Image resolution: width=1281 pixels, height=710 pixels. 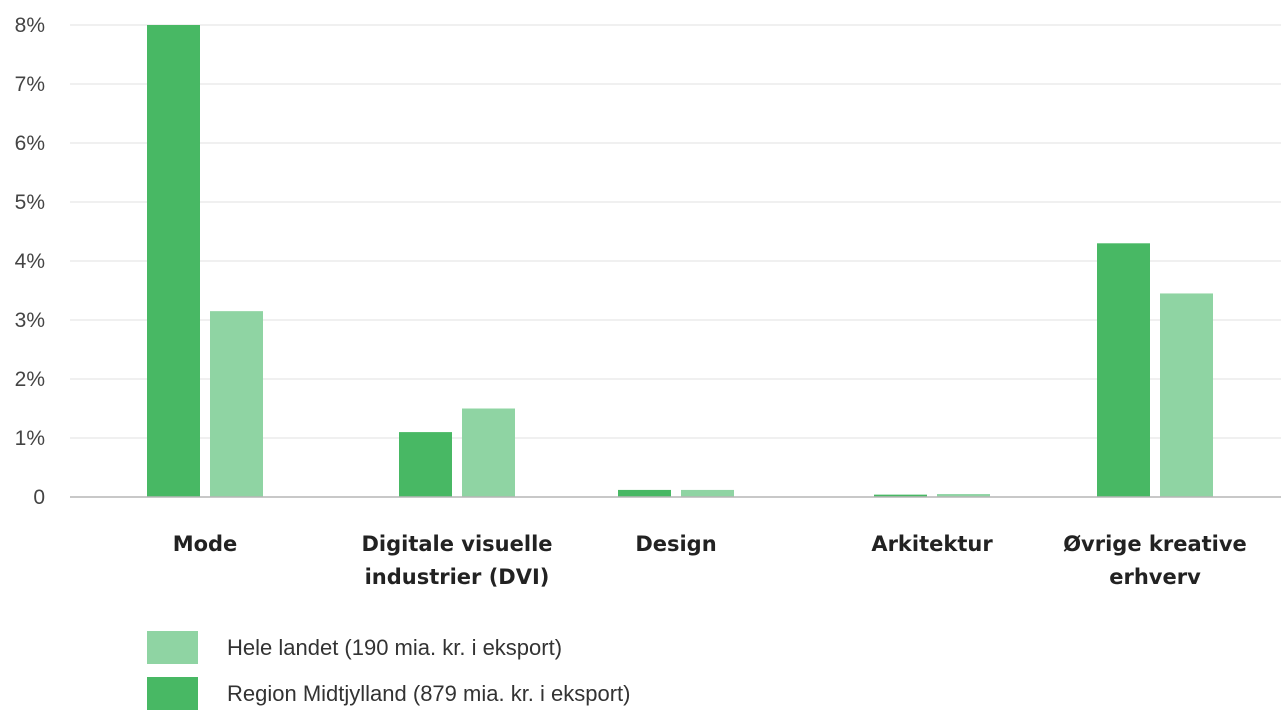 I want to click on x-category-label: Design, so click(x=675, y=544).